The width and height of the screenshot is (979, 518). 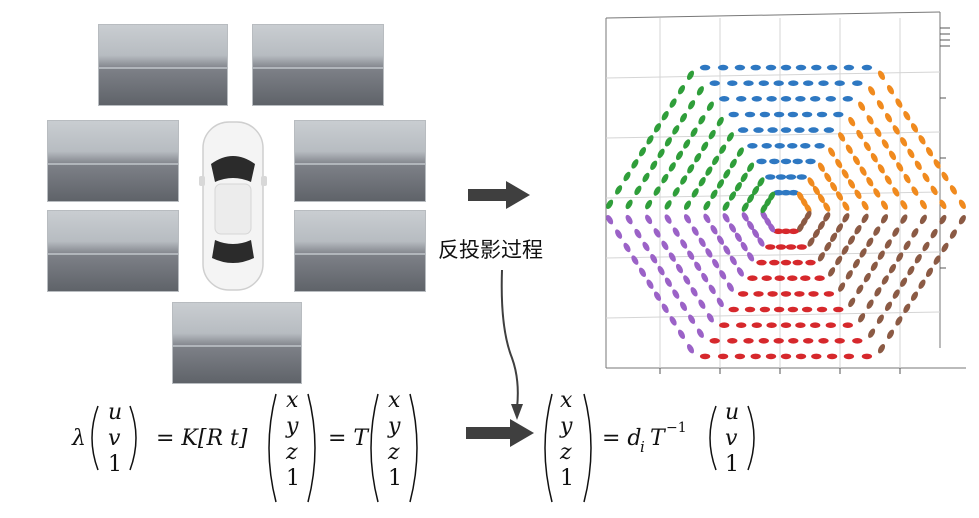 I want to click on rvec-one: 1, so click(x=567, y=478).